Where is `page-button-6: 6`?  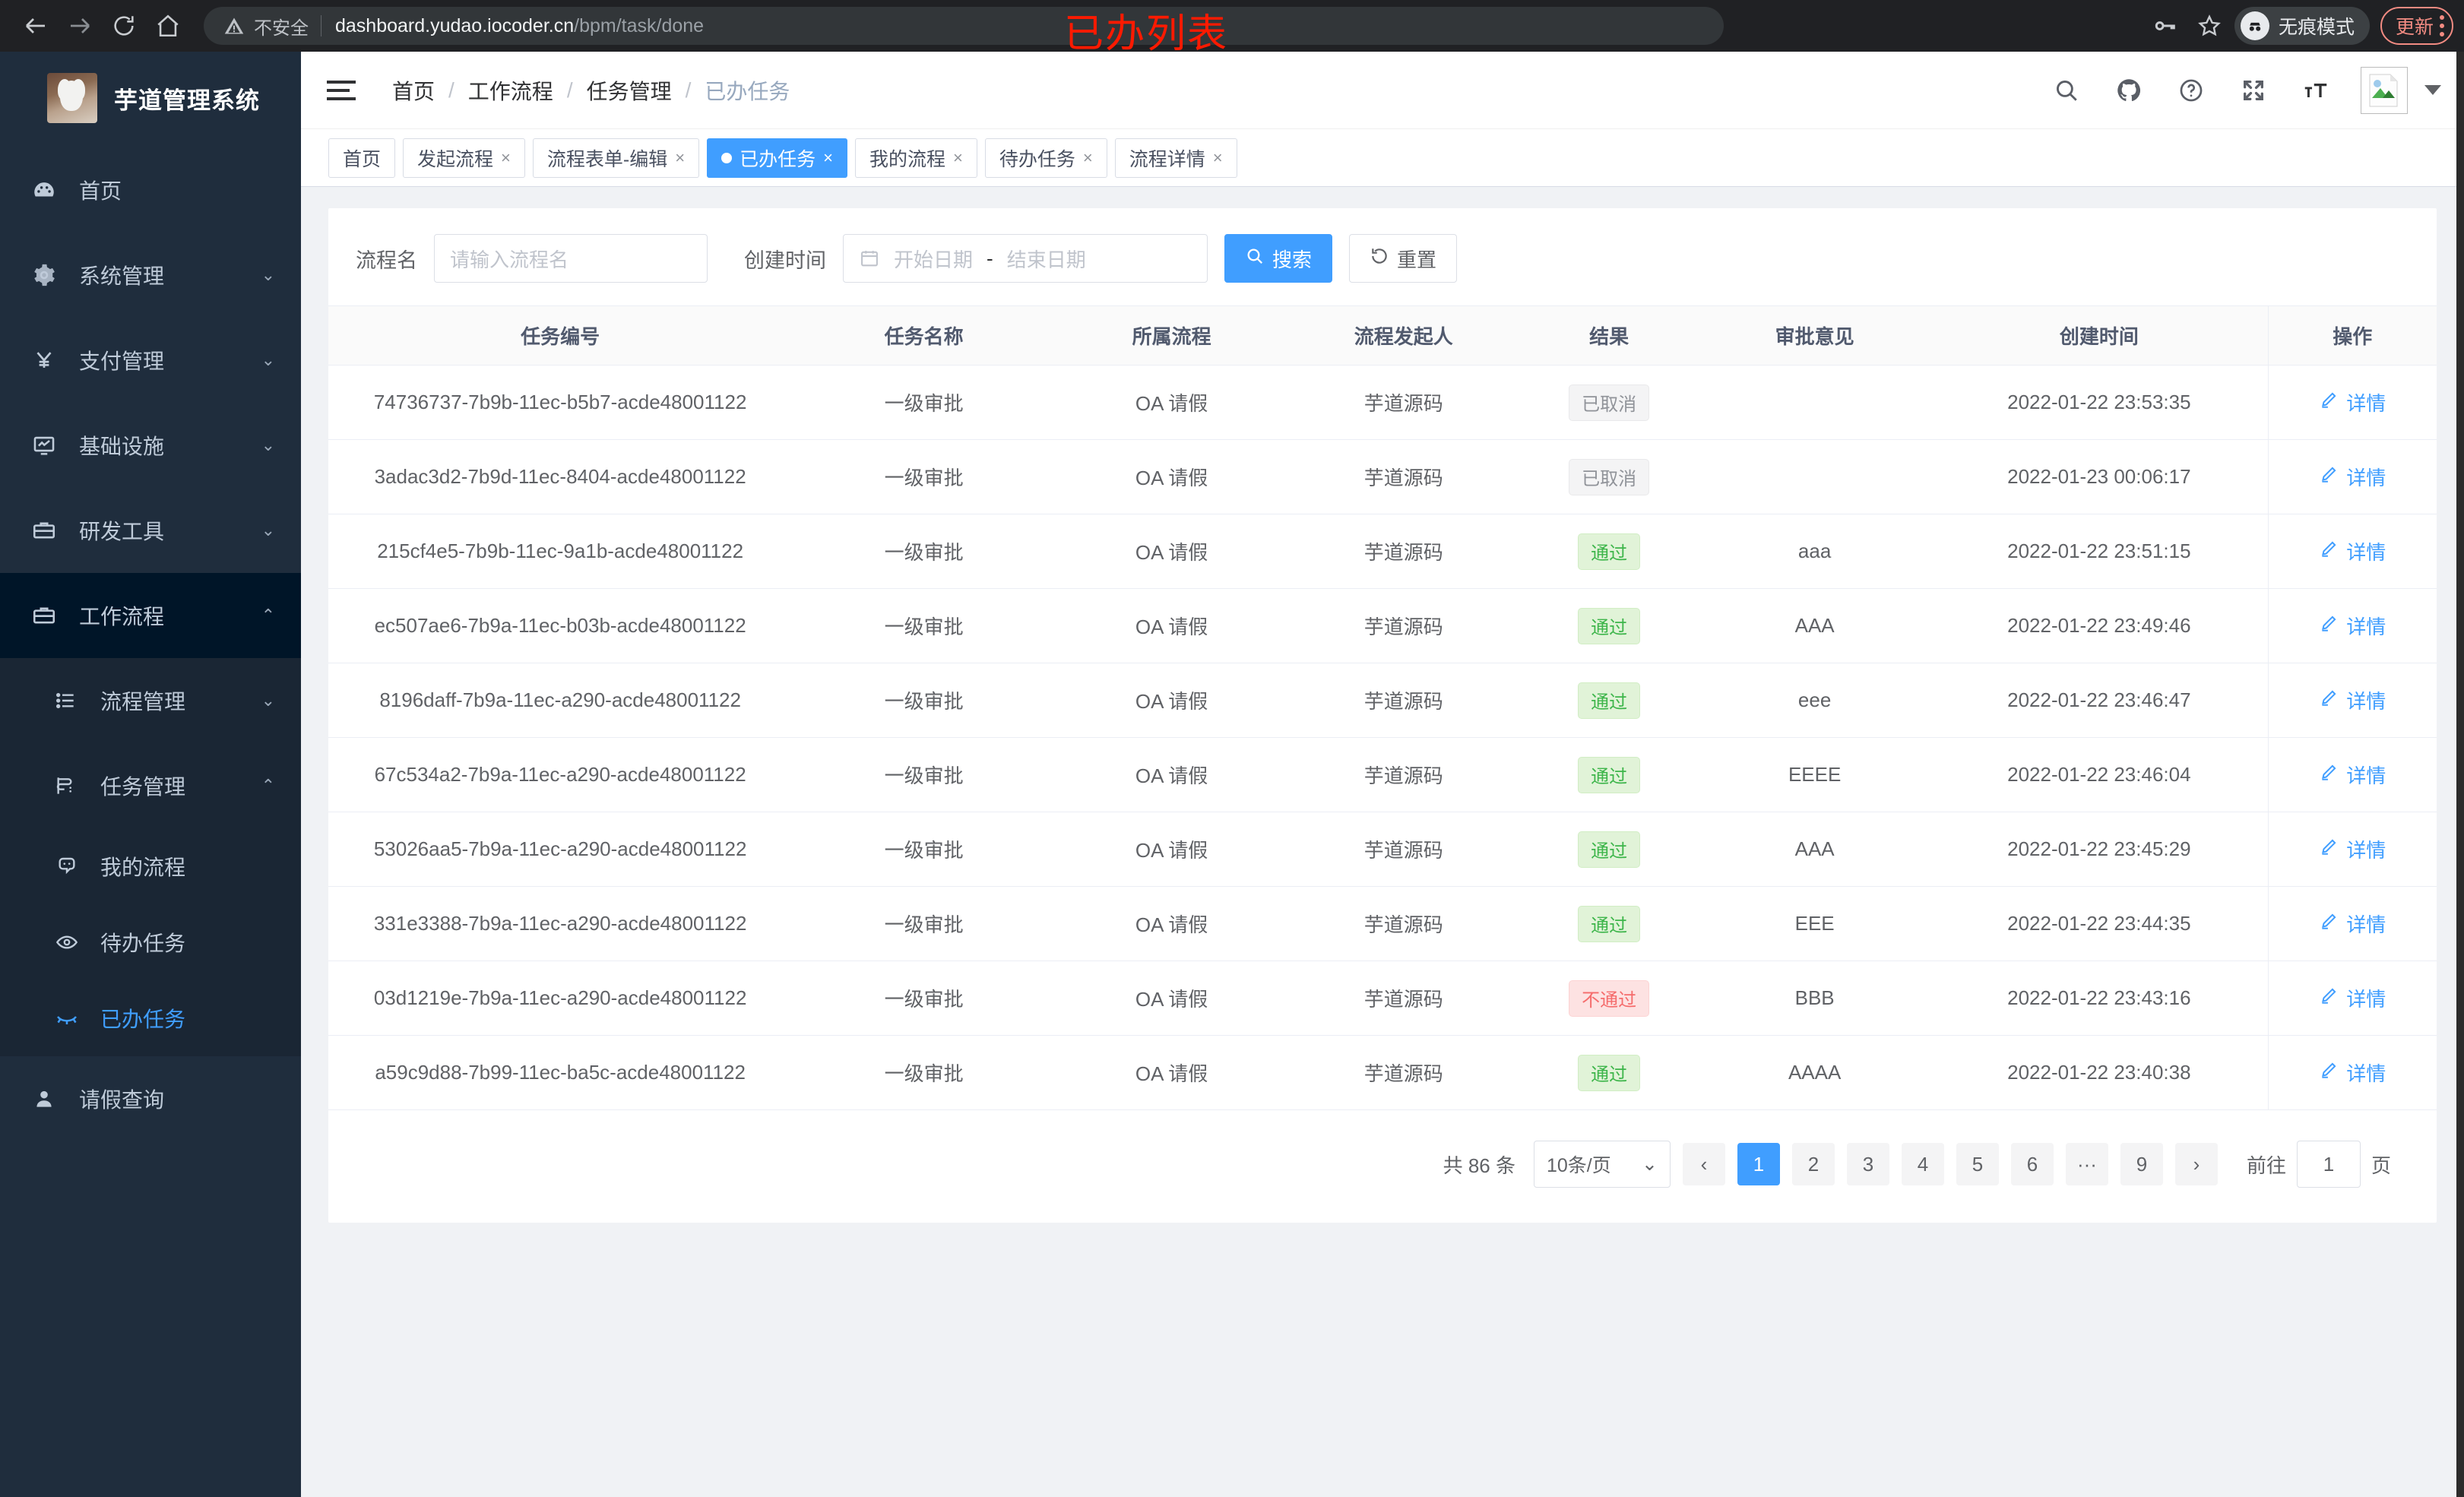
page-button-6: 6 is located at coordinates (2032, 1164).